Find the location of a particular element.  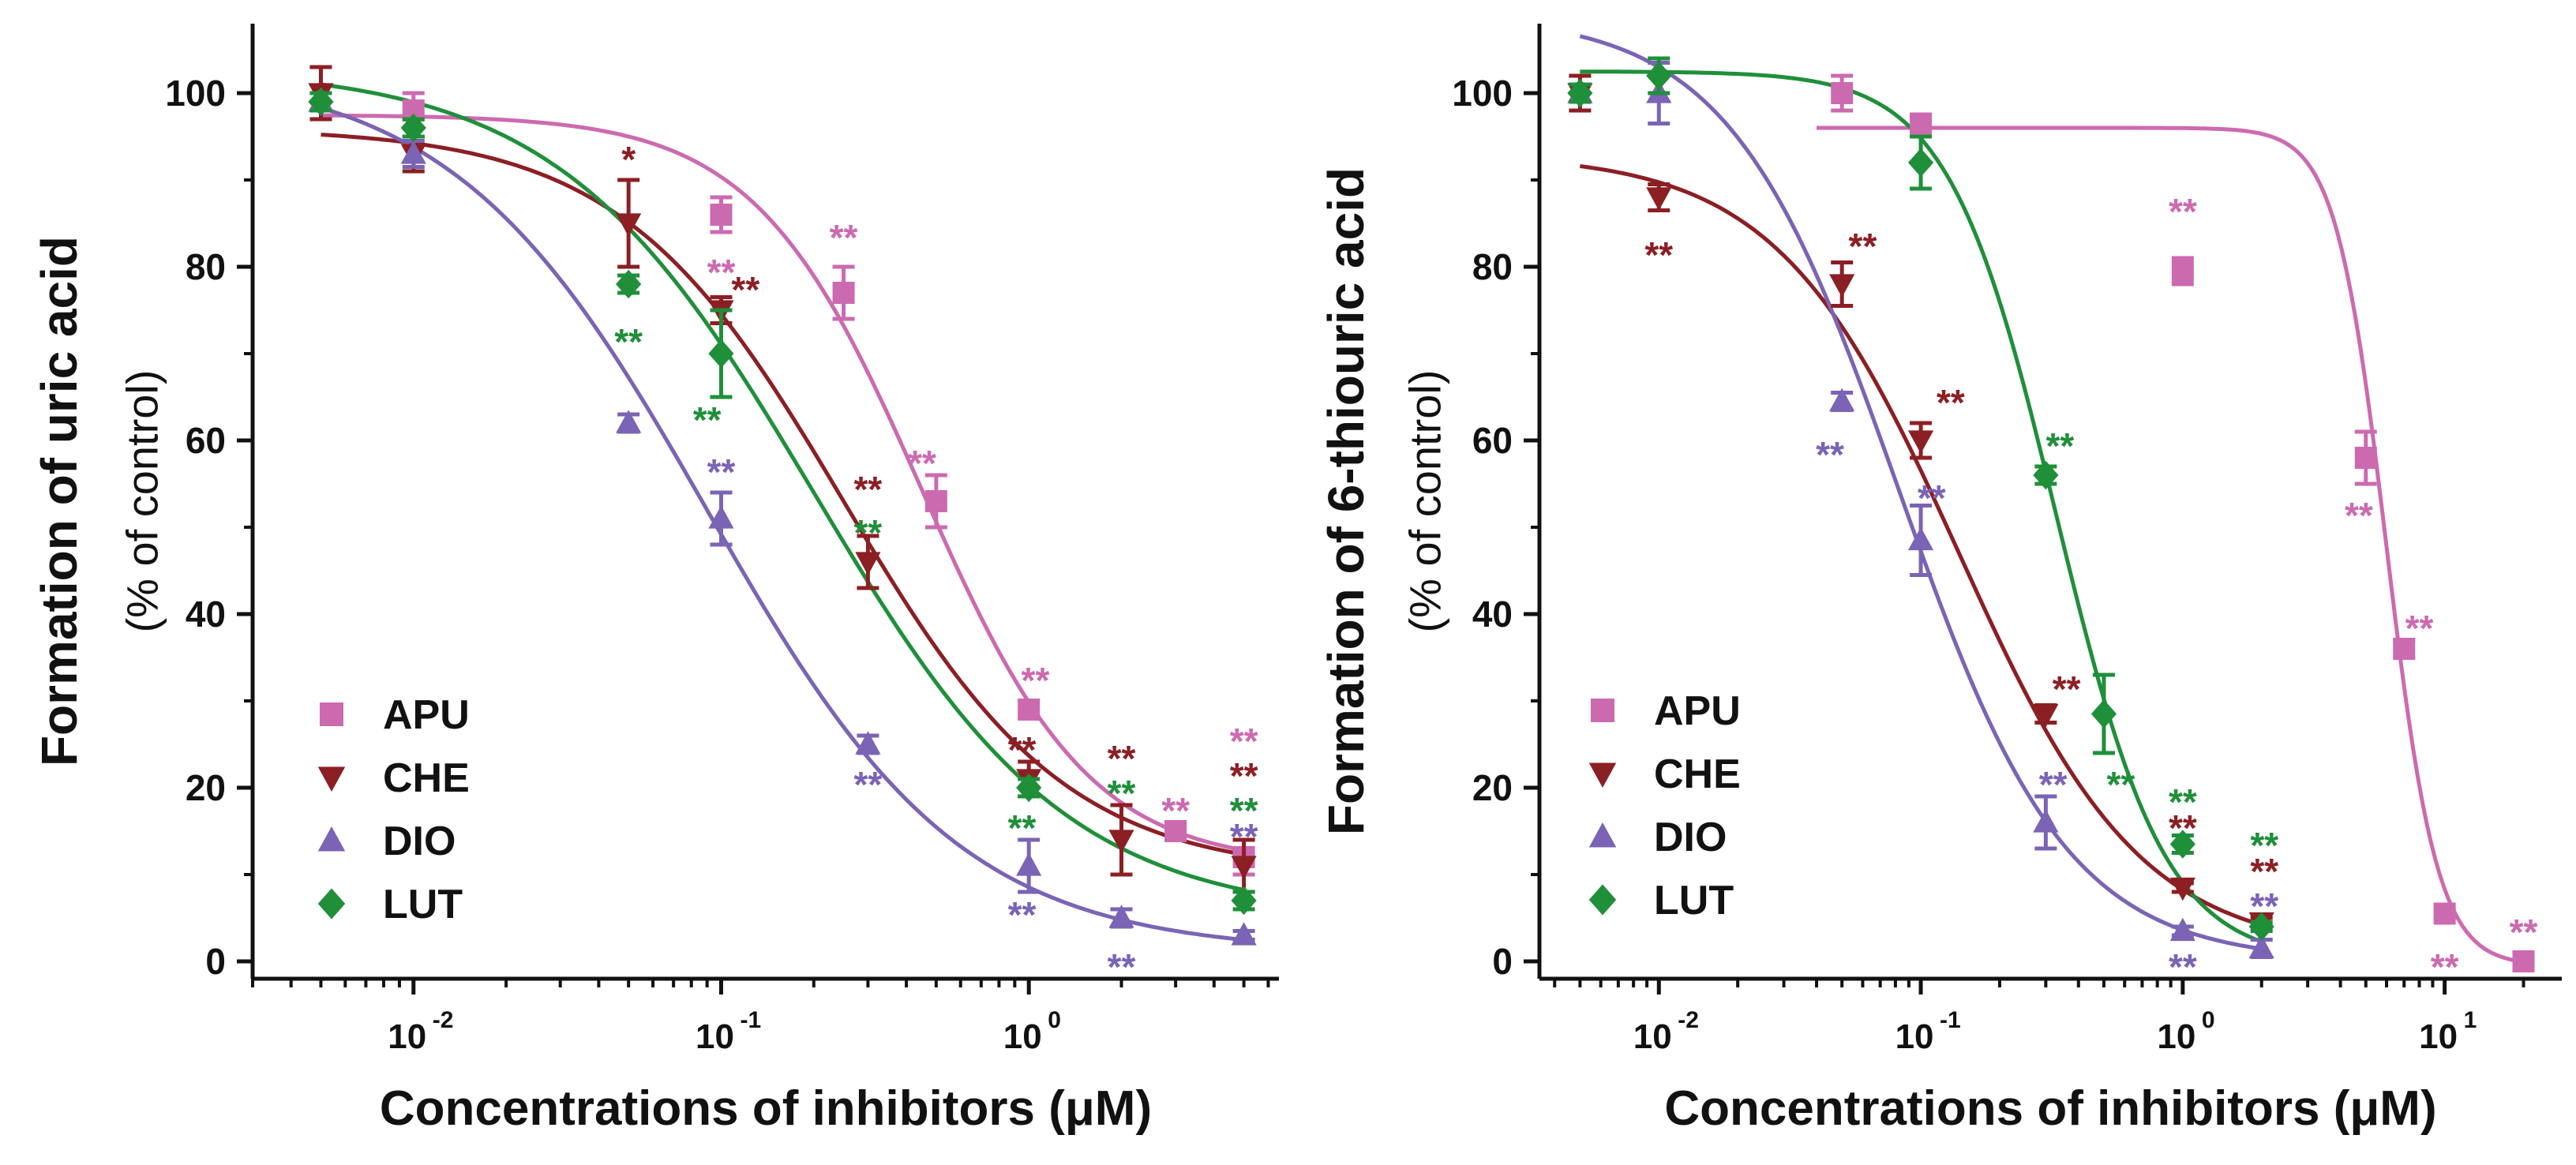

significance-mark: * is located at coordinates (628, 160).